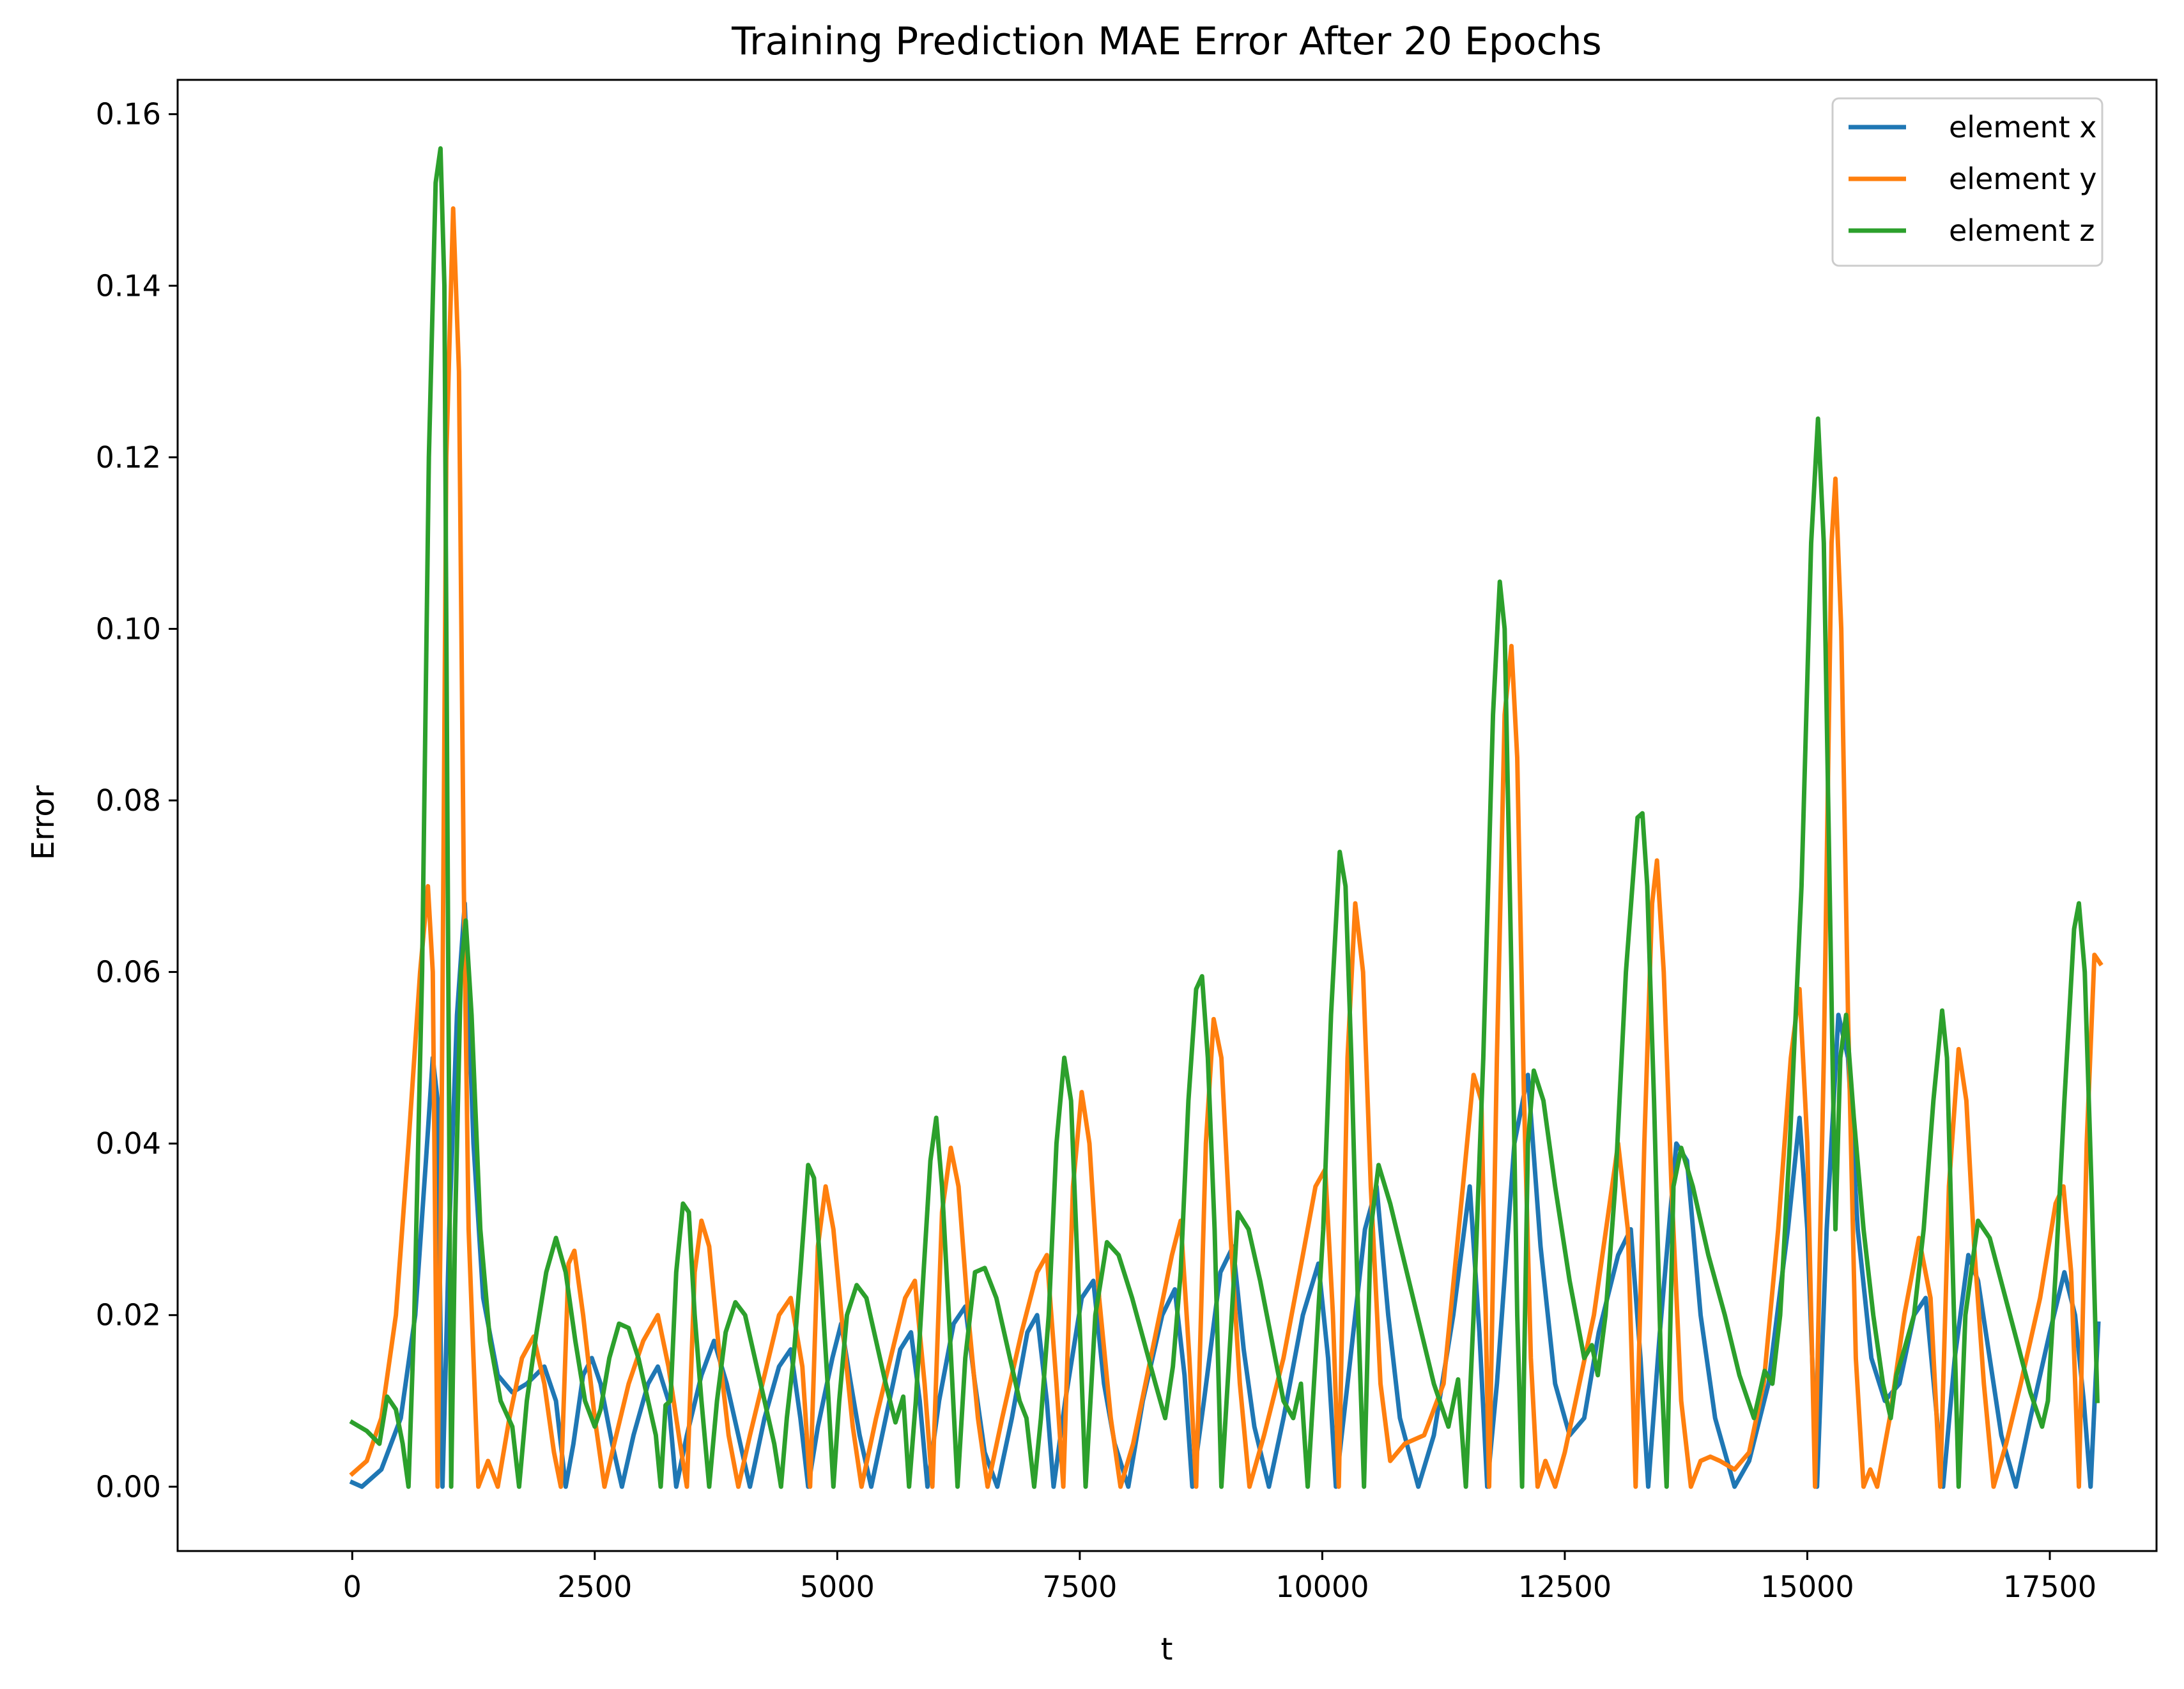  I want to click on legend-items: element x element y element z, so click(1973, 179).